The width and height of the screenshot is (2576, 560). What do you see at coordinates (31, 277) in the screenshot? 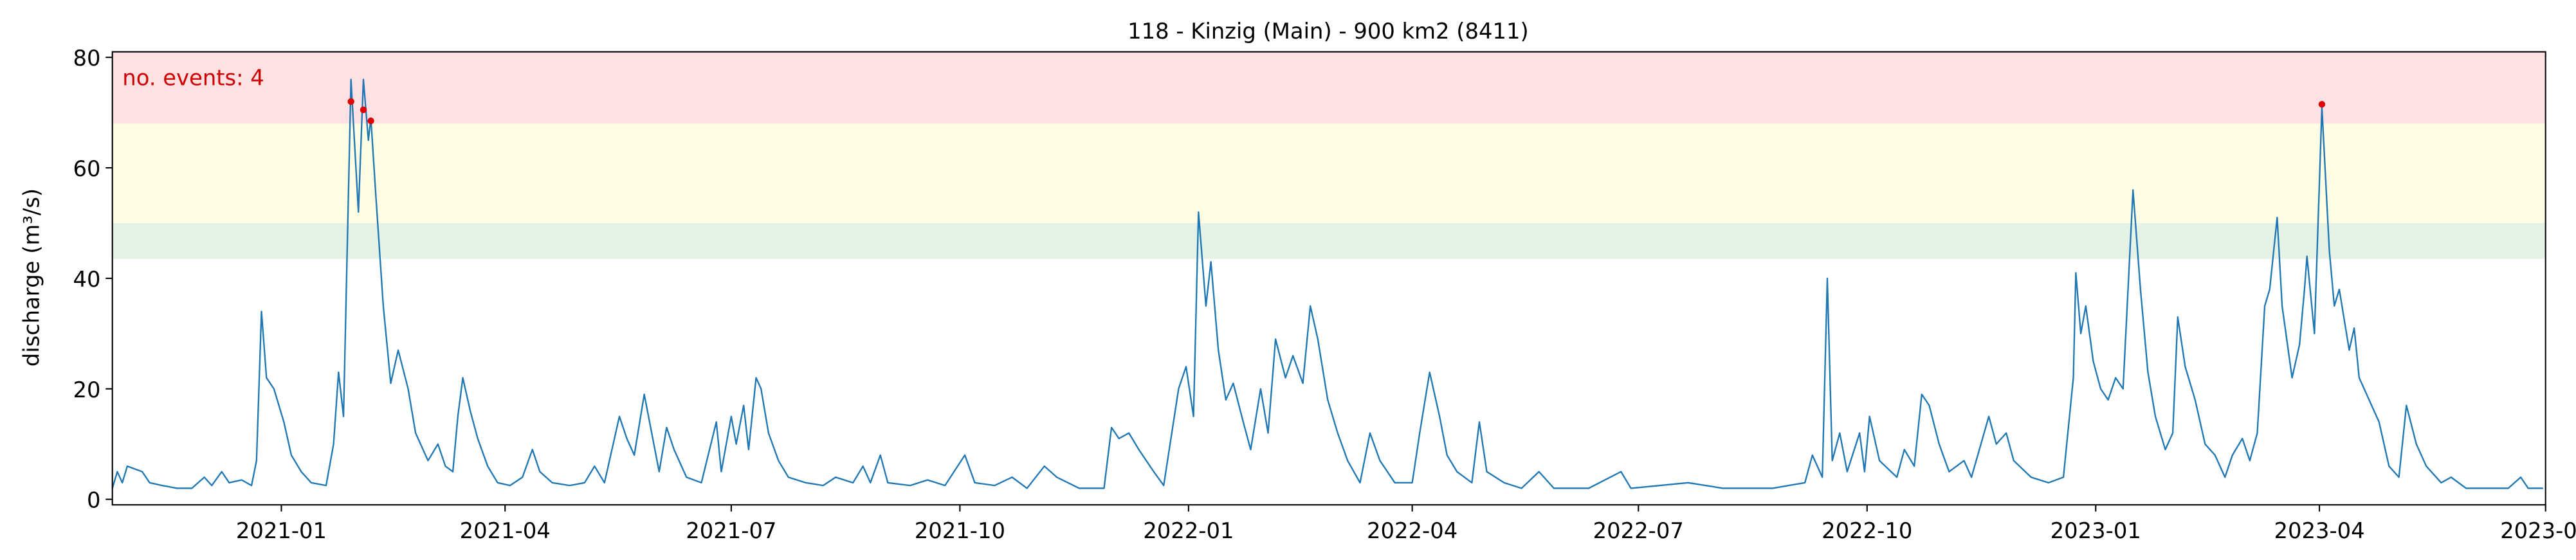
I see `y-axis-label: discharge (m³/s)` at bounding box center [31, 277].